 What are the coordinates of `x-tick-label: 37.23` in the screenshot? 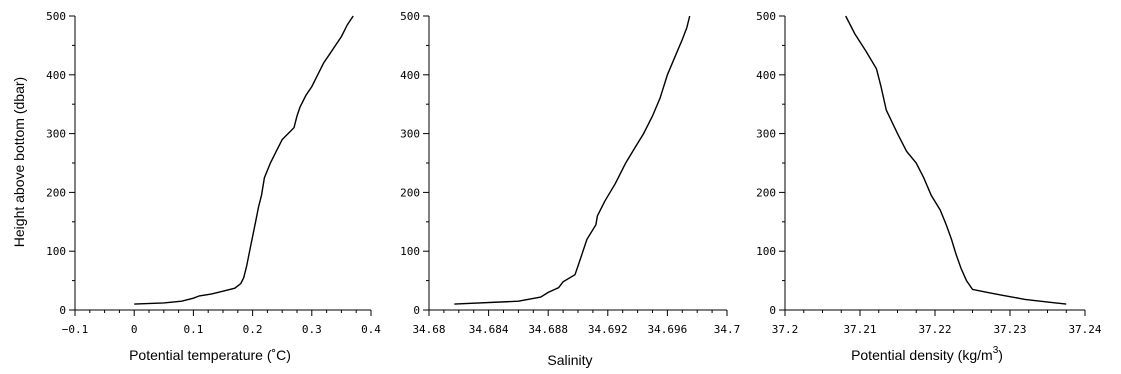 It's located at (1009, 329).